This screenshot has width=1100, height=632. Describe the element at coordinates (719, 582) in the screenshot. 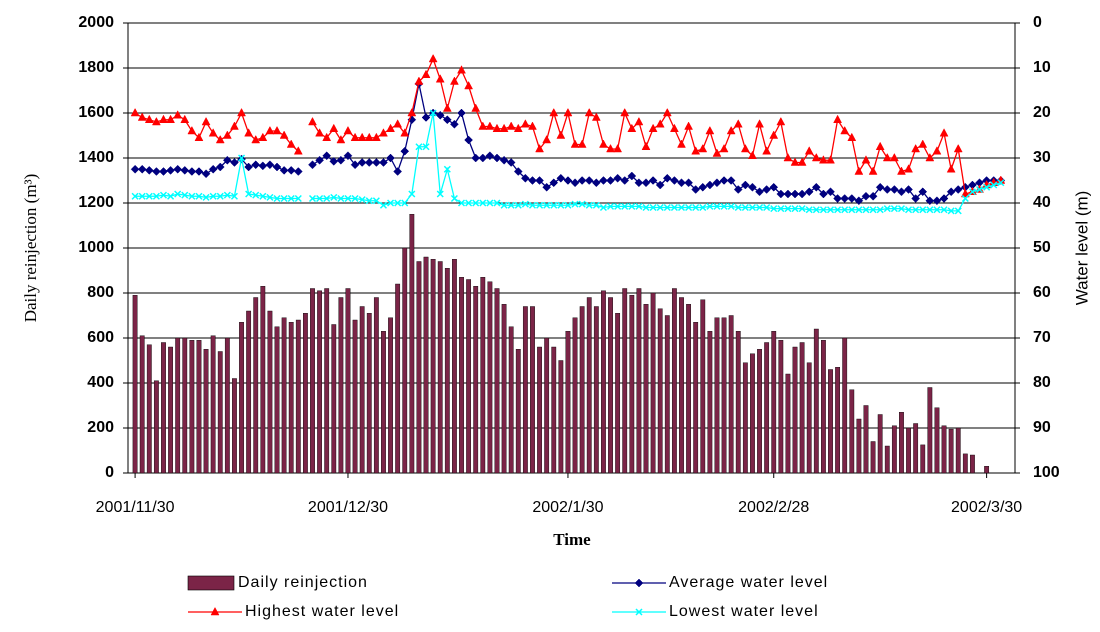

I see `legend-item: Average water level` at that location.